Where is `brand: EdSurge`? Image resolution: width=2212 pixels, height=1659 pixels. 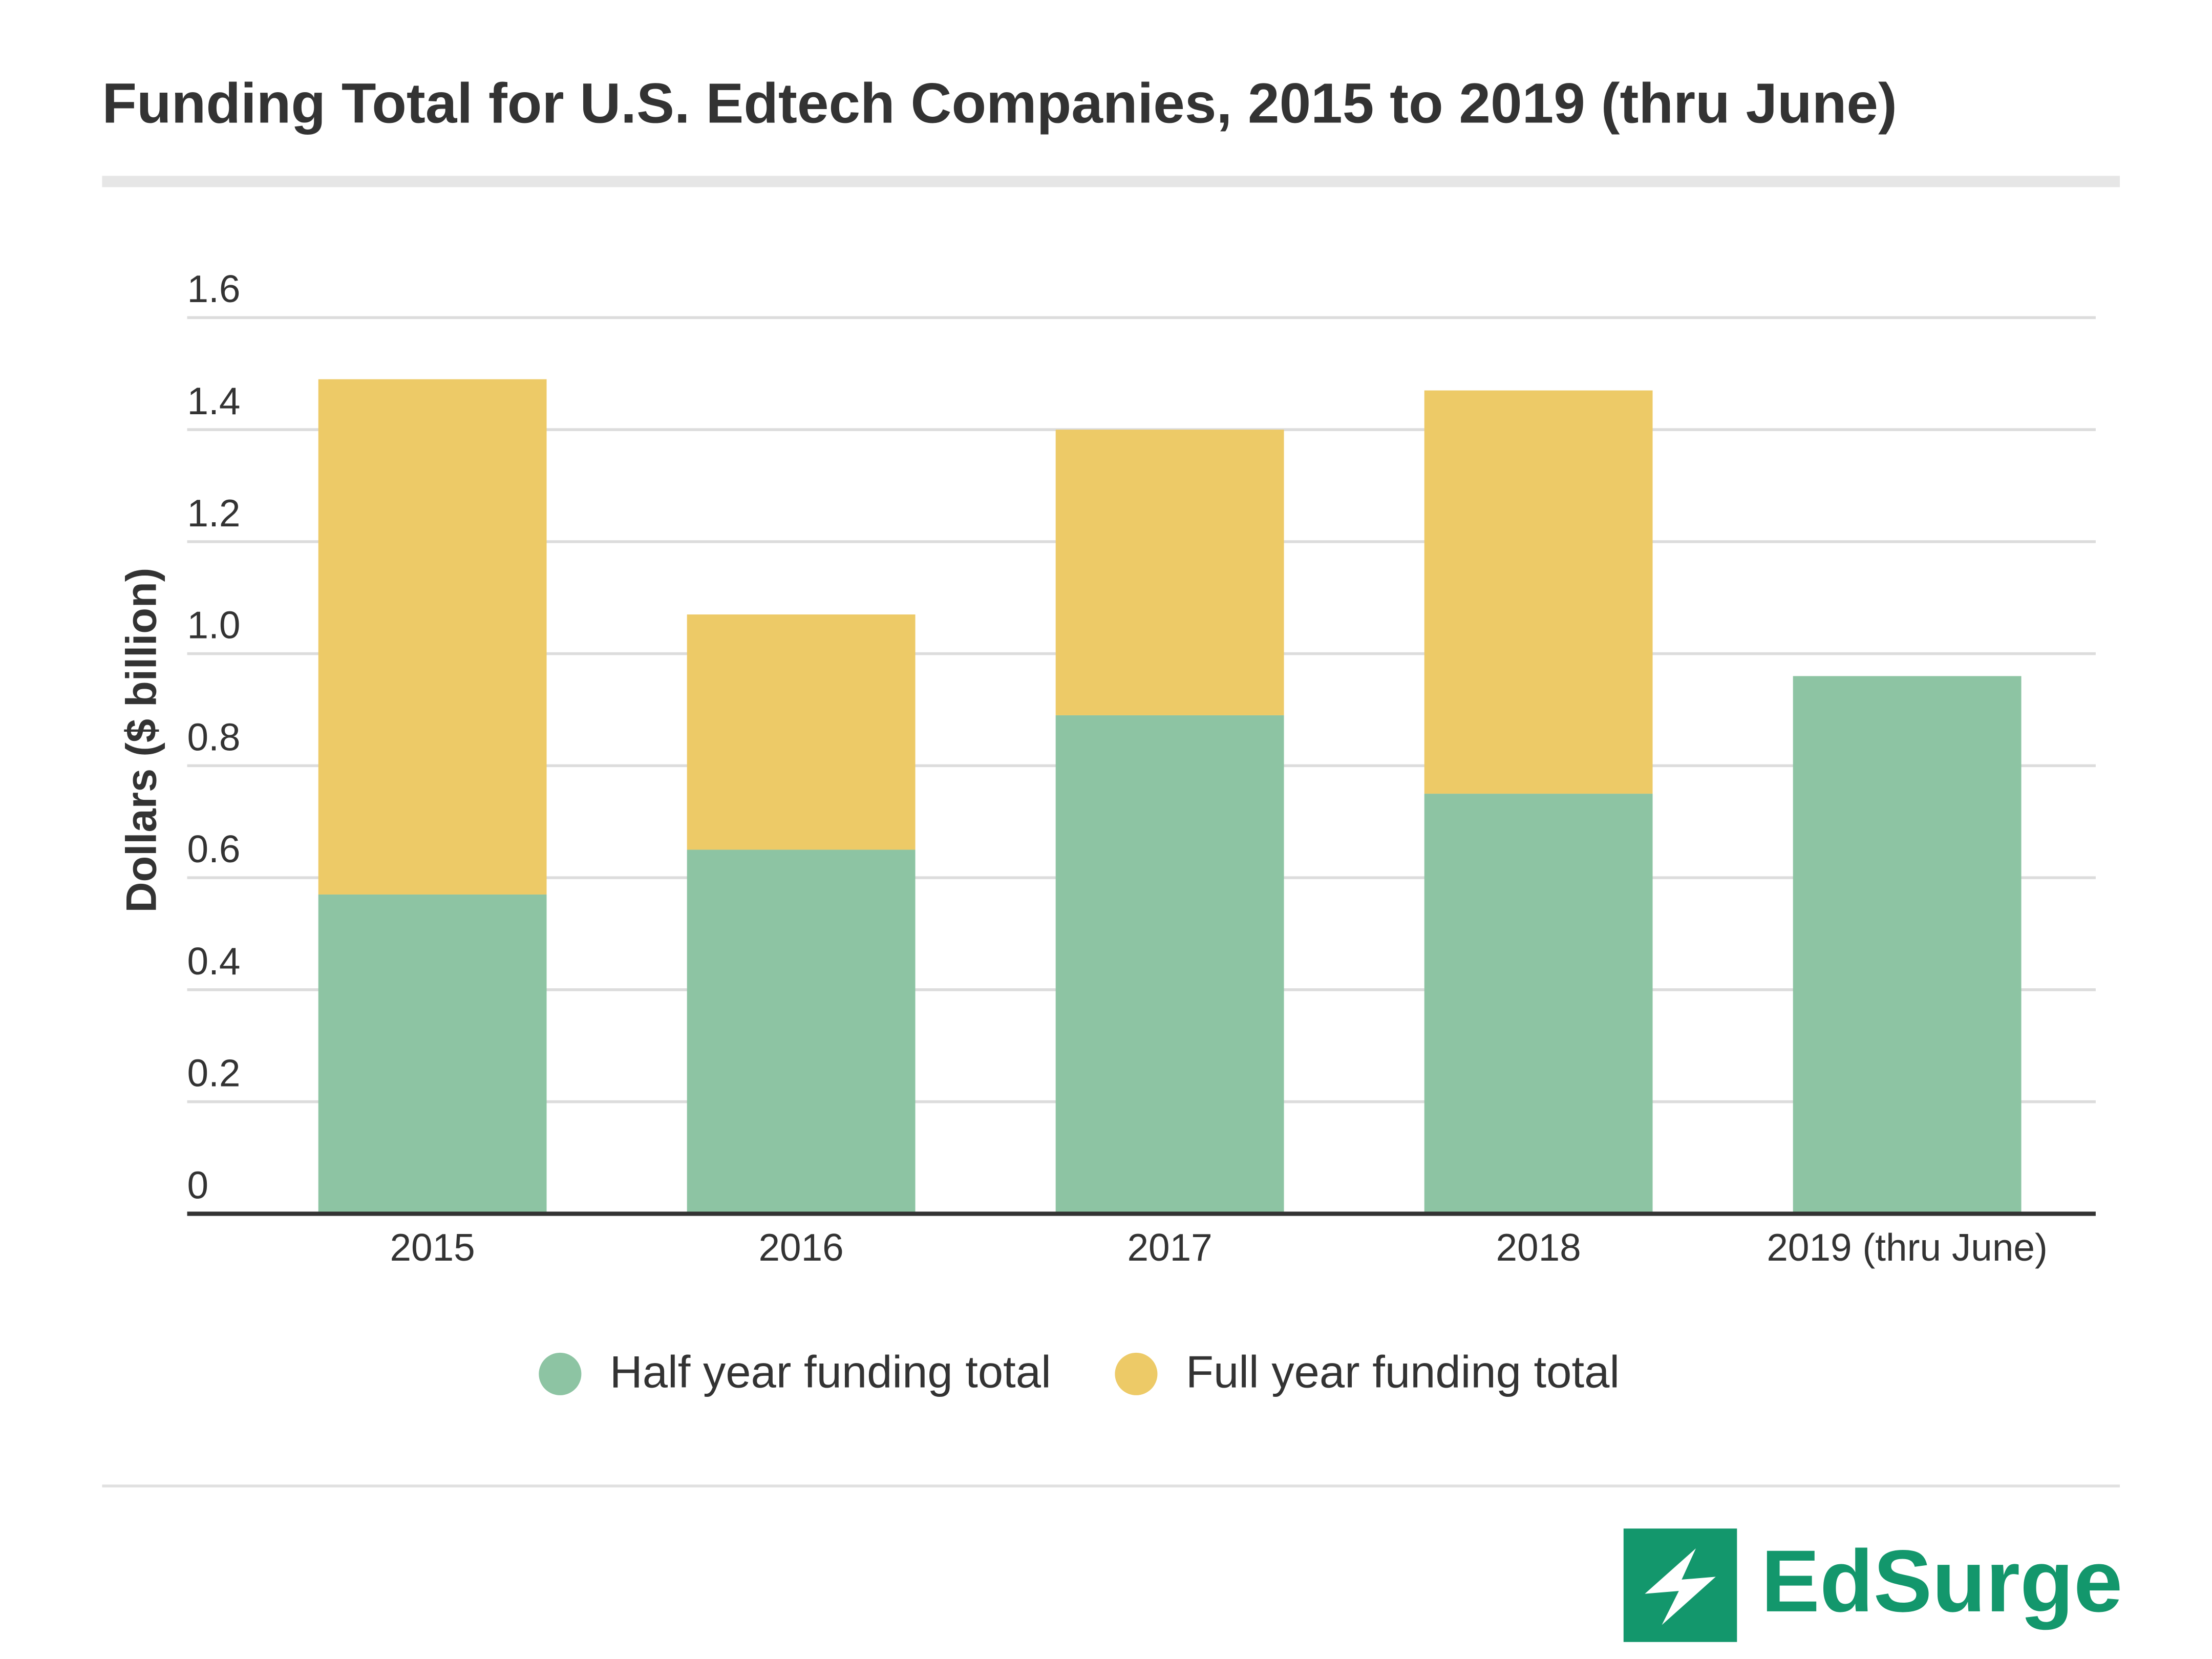
brand: EdSurge is located at coordinates (1942, 1582).